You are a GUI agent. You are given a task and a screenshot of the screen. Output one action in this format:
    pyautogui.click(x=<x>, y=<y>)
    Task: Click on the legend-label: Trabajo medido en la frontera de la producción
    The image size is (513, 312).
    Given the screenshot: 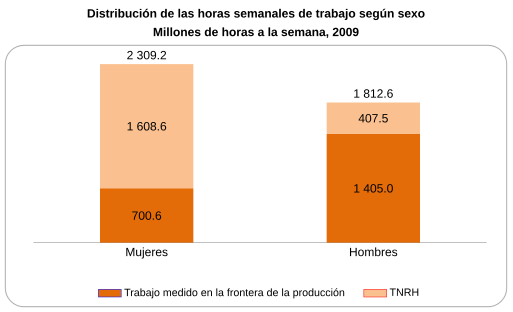 What is the action you would take?
    pyautogui.click(x=234, y=293)
    